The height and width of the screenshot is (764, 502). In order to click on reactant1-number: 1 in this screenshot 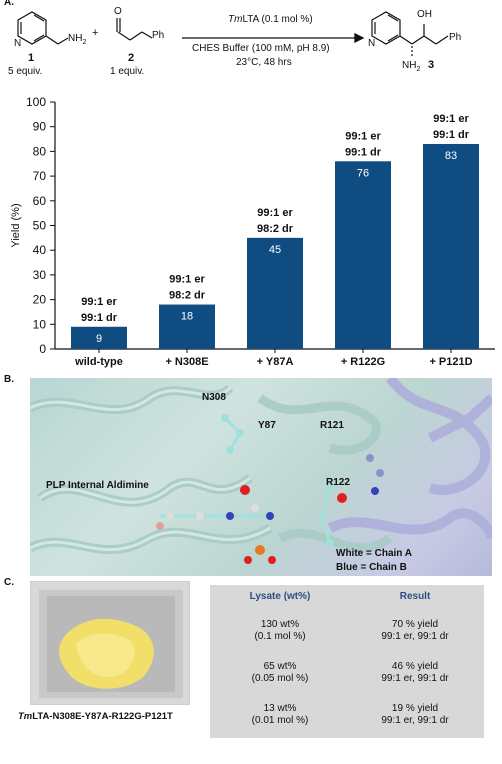, I will do `click(31, 58)`.